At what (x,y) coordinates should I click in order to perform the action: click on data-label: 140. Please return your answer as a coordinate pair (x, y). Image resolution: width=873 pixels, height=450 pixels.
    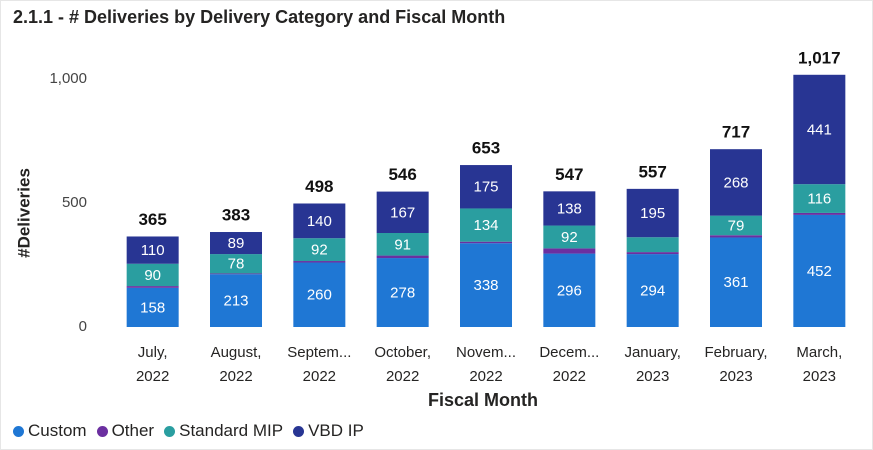
    Looking at the image, I should click on (319, 221).